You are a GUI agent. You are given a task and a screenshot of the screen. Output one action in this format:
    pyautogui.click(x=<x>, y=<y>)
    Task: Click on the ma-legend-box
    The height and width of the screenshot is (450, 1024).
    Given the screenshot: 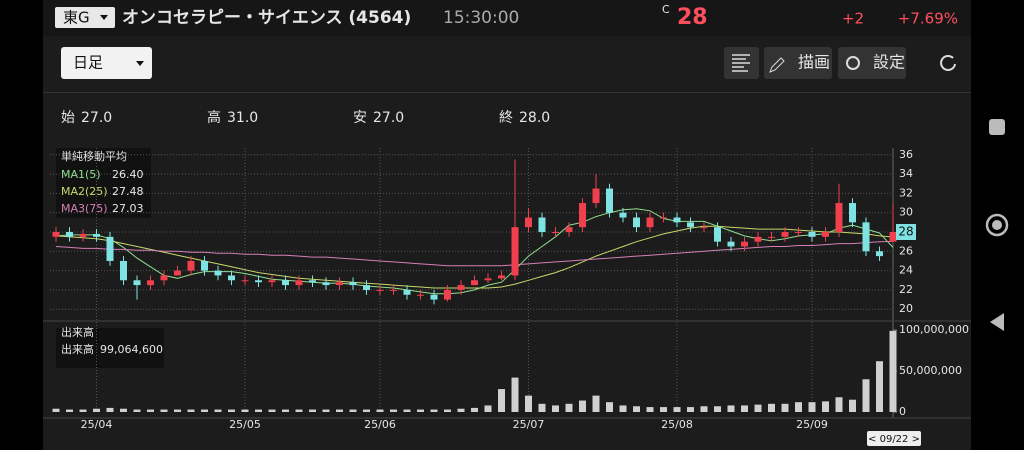 What is the action you would take?
    pyautogui.click(x=103, y=183)
    